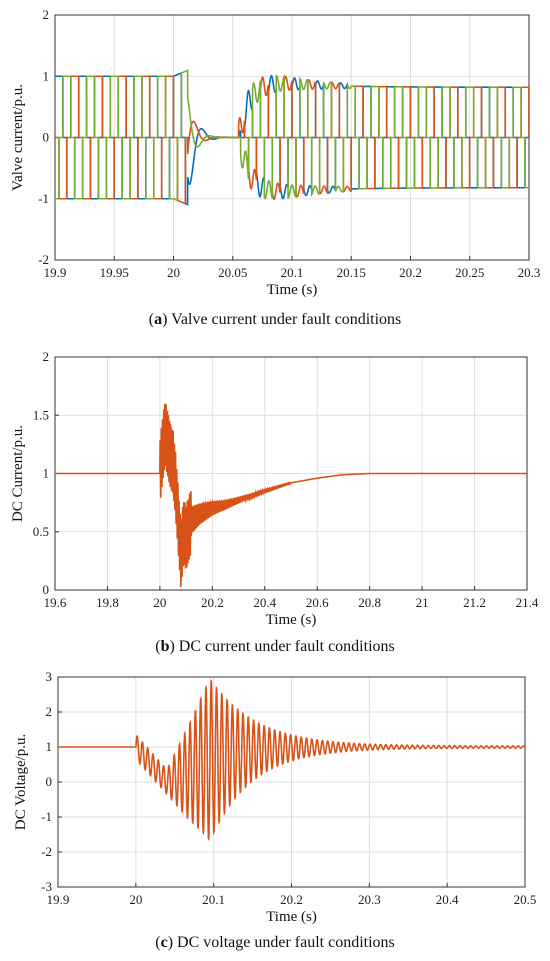 This screenshot has height=961, width=550. I want to click on b-ytick-label: 1, so click(46, 473).